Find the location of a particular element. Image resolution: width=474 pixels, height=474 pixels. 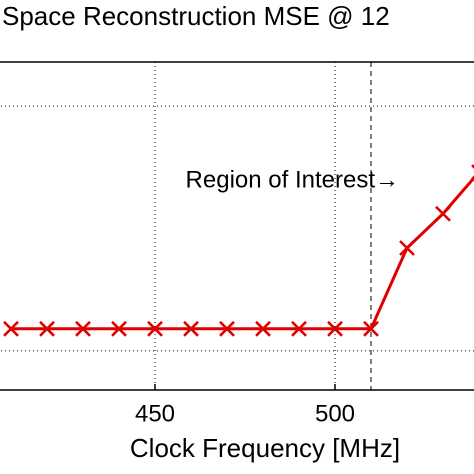

x-axis-label: Clock Frequency [MHz] is located at coordinates (265, 448).